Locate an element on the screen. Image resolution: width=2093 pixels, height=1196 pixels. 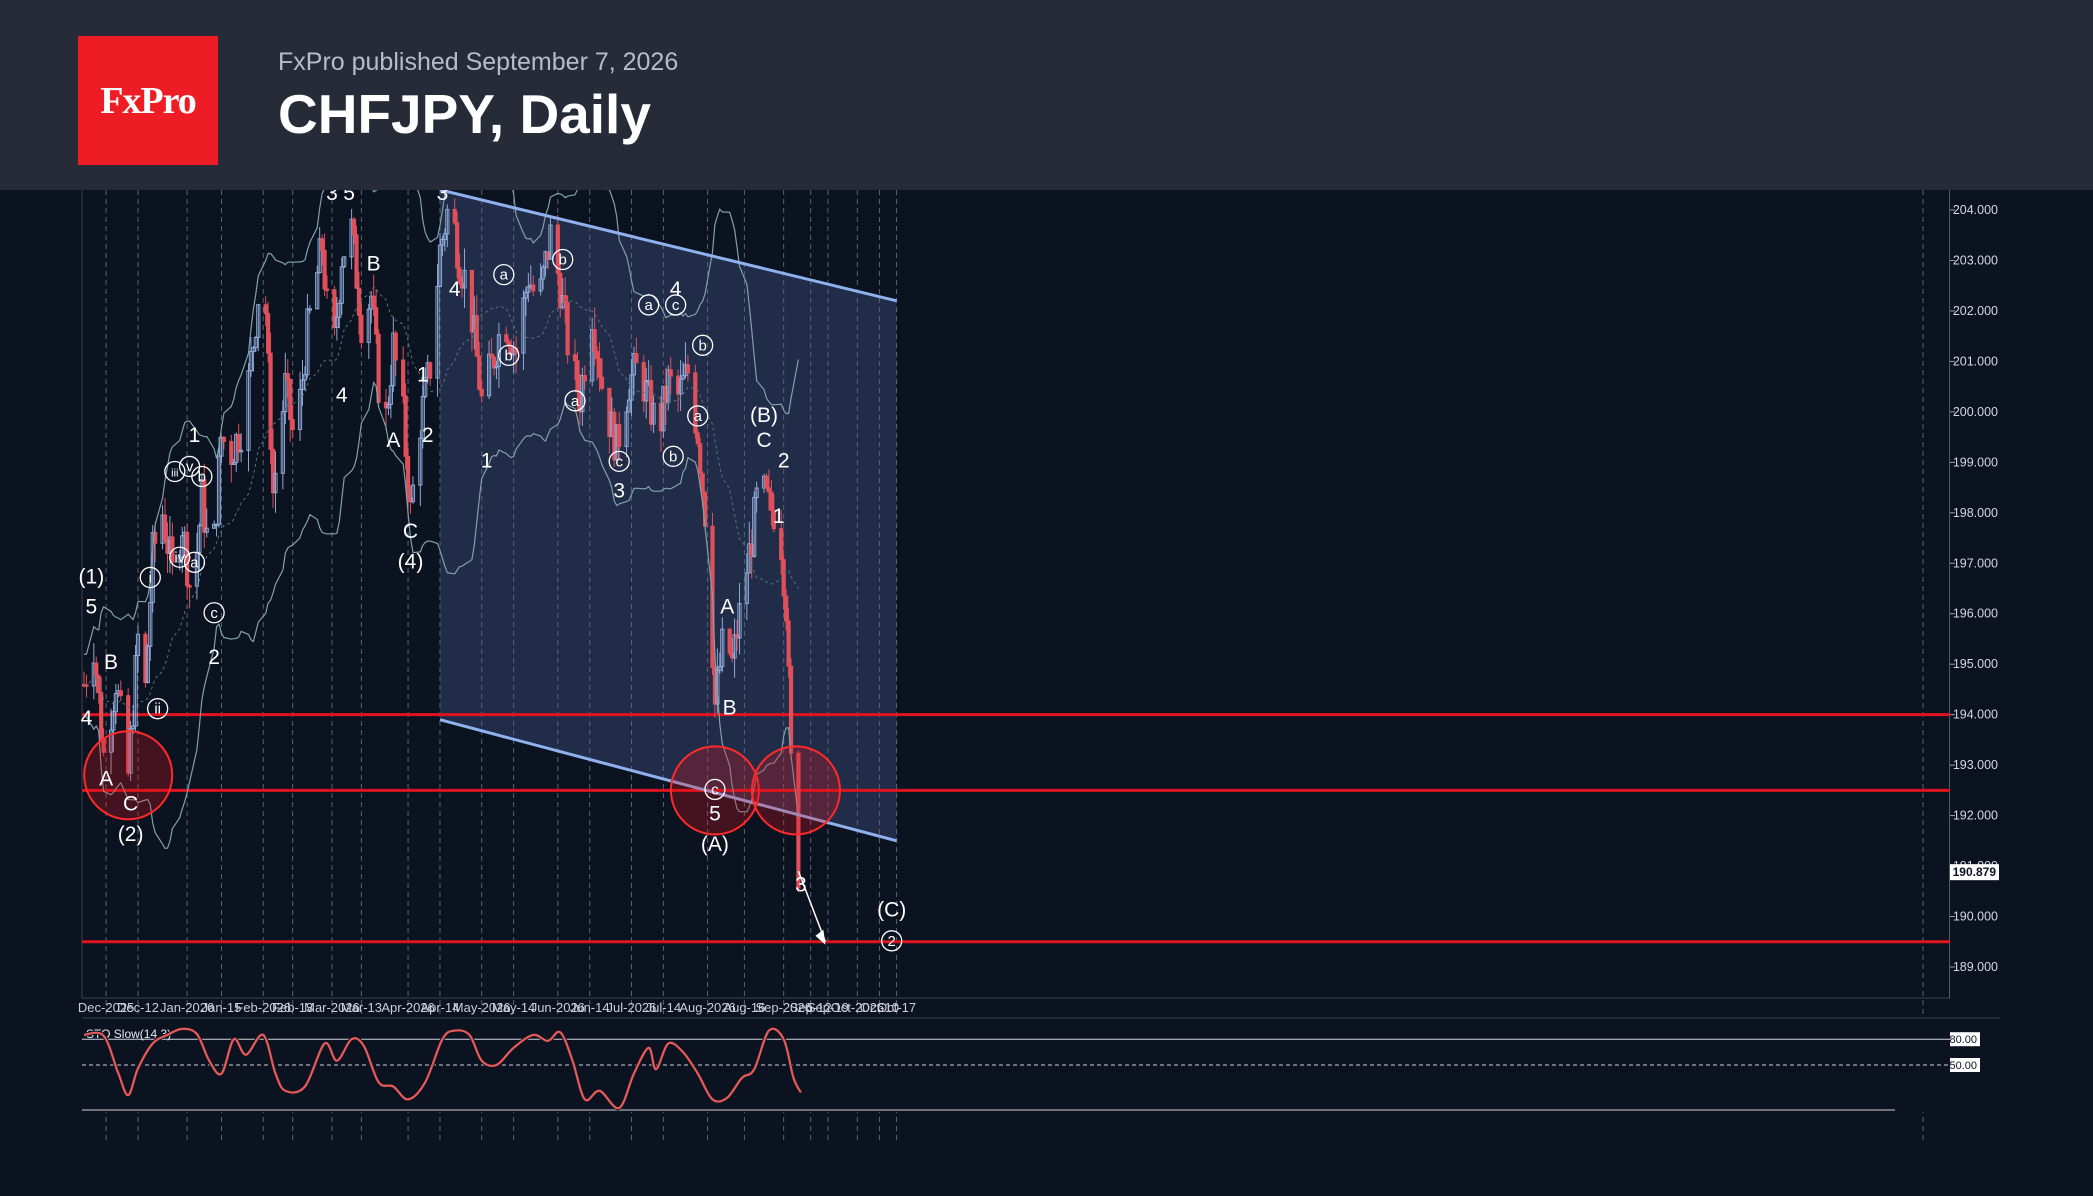
wave-label: 4 is located at coordinates (342, 395).